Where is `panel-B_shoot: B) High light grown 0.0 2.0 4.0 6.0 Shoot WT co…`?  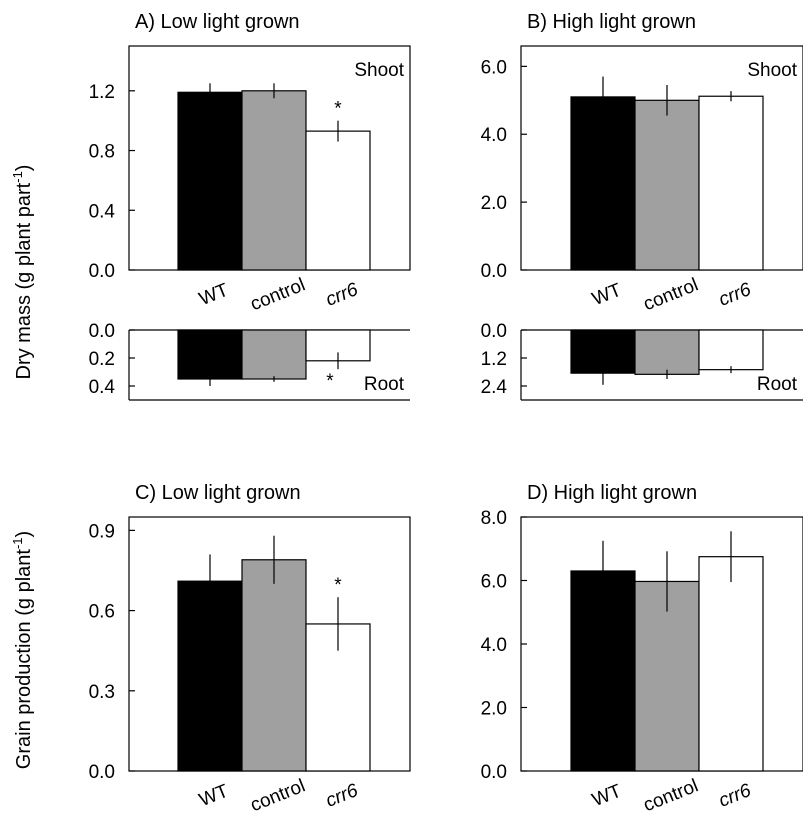
panel-B_shoot: B) High light grown 0.0 2.0 4.0 6.0 Shoot WT co… is located at coordinates (642, 163).